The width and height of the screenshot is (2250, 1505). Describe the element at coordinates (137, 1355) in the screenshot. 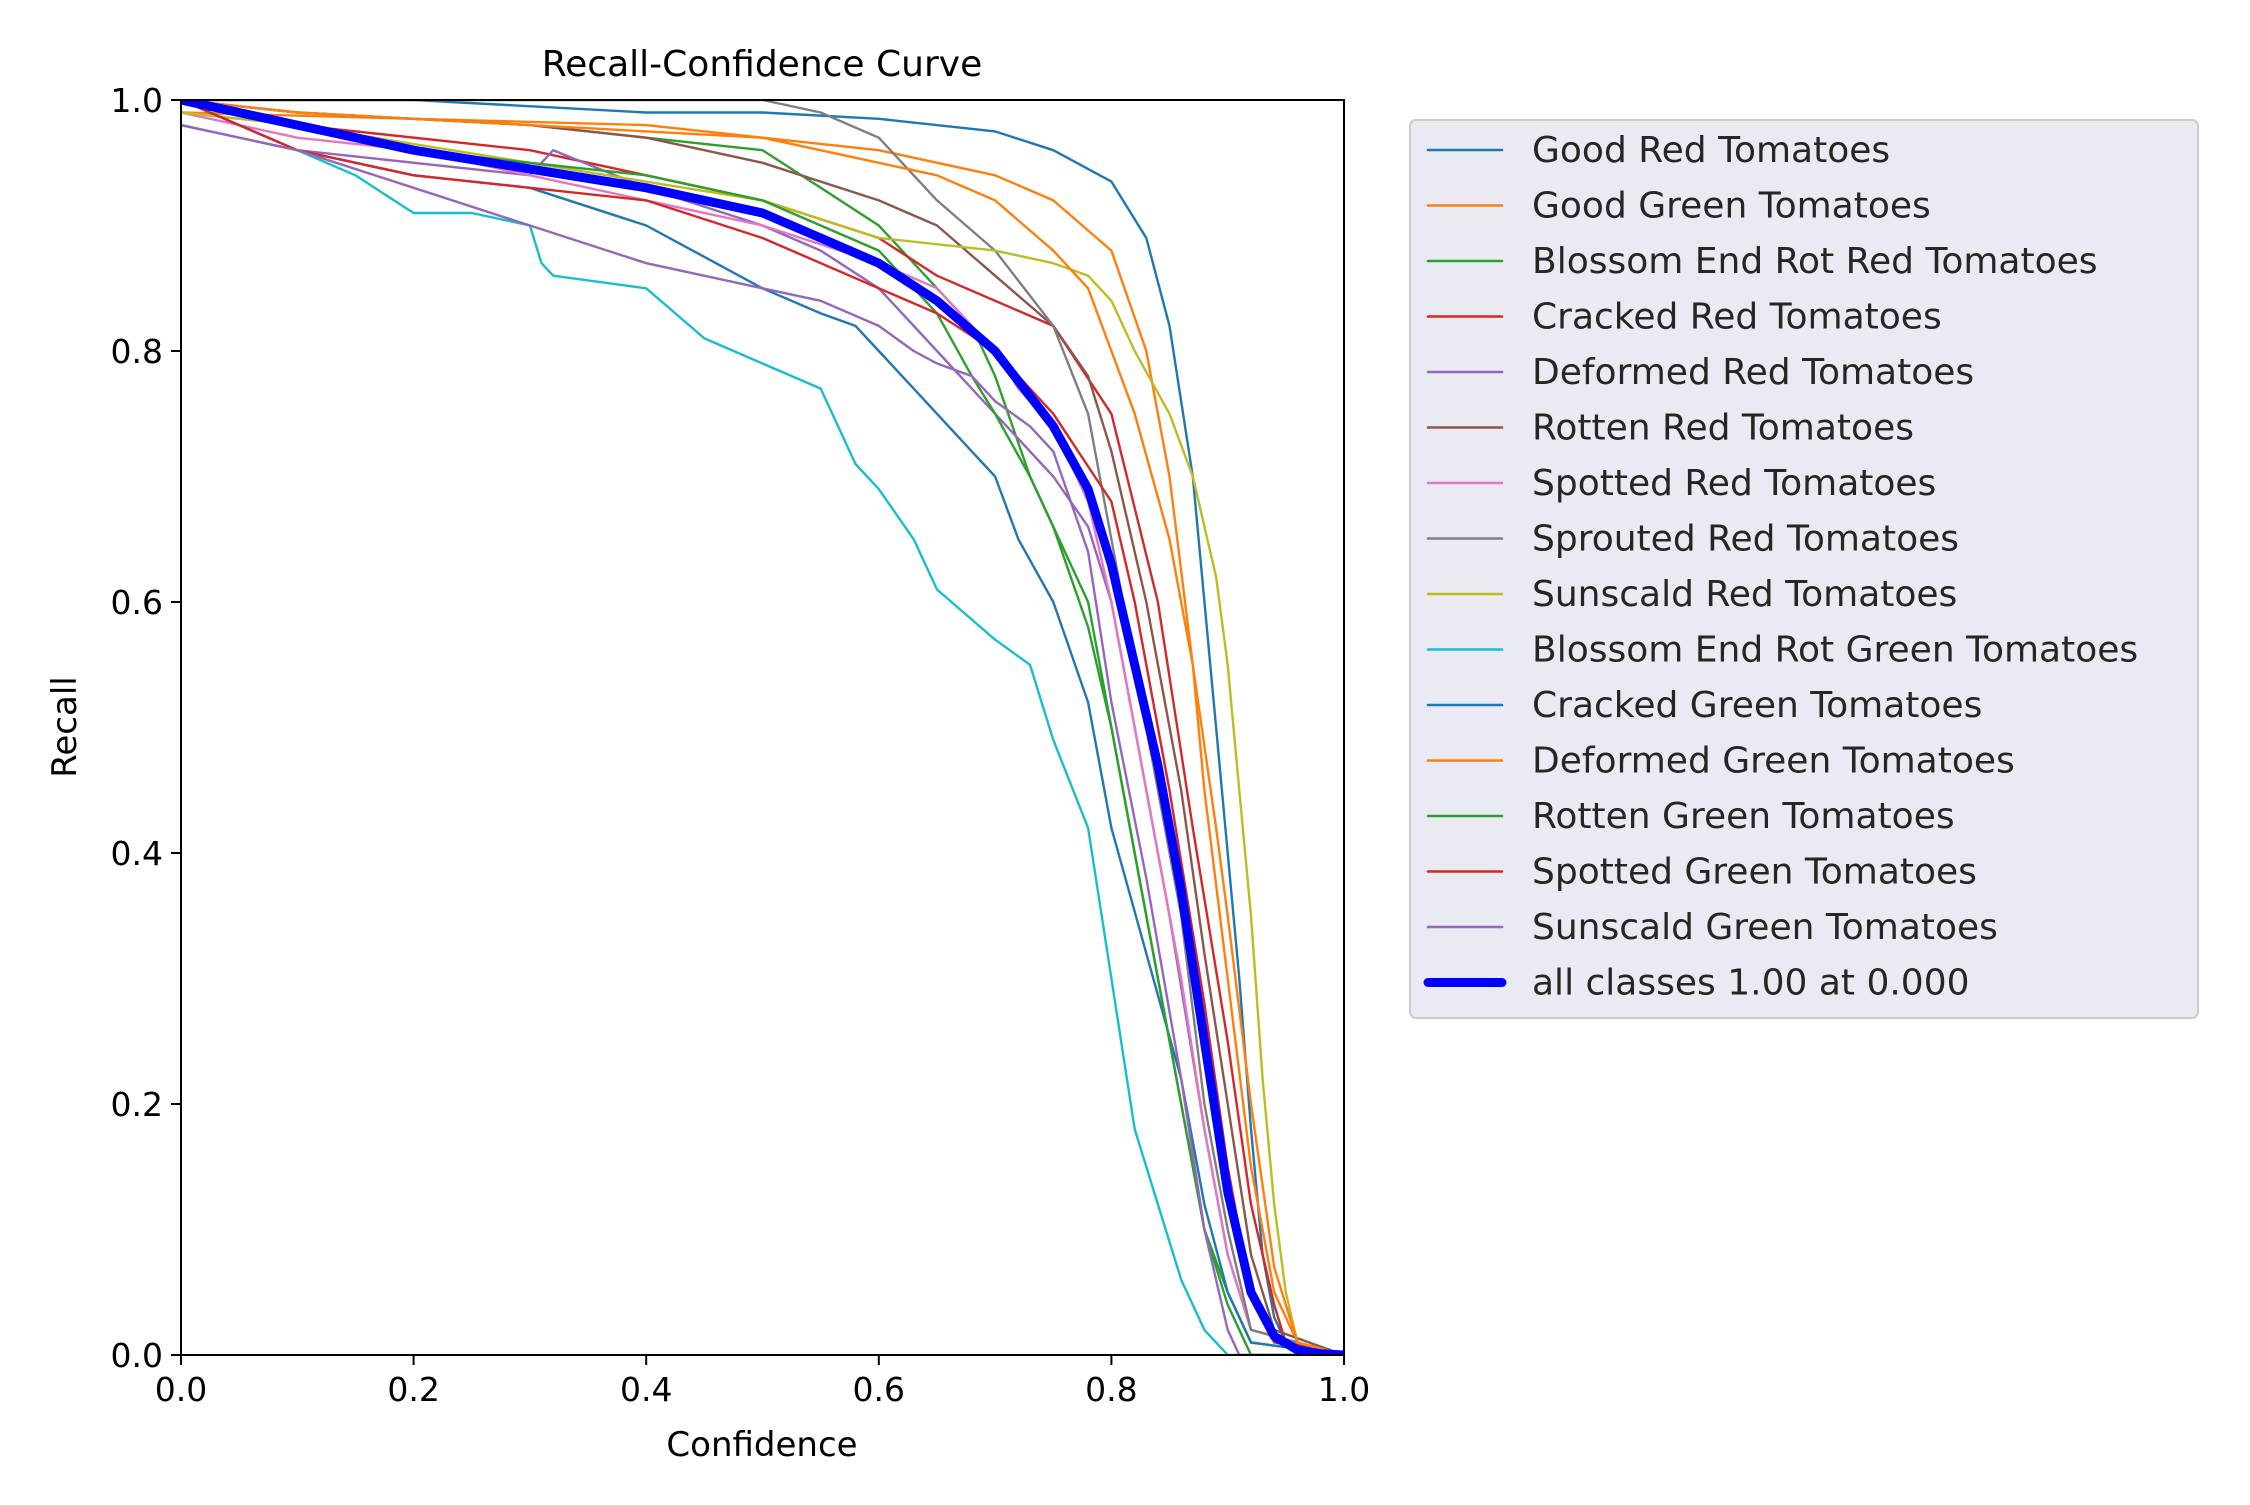

I see `y-tick-label: 0.0` at that location.